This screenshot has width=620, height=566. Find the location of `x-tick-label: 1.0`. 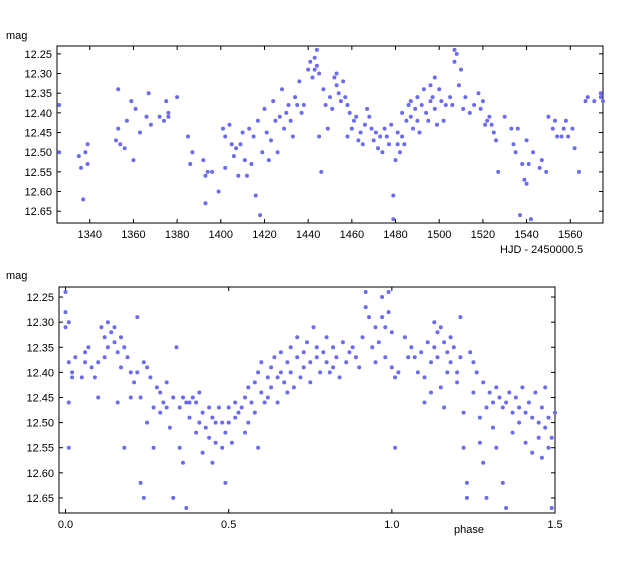

x-tick-label: 1.0 is located at coordinates (391, 525).